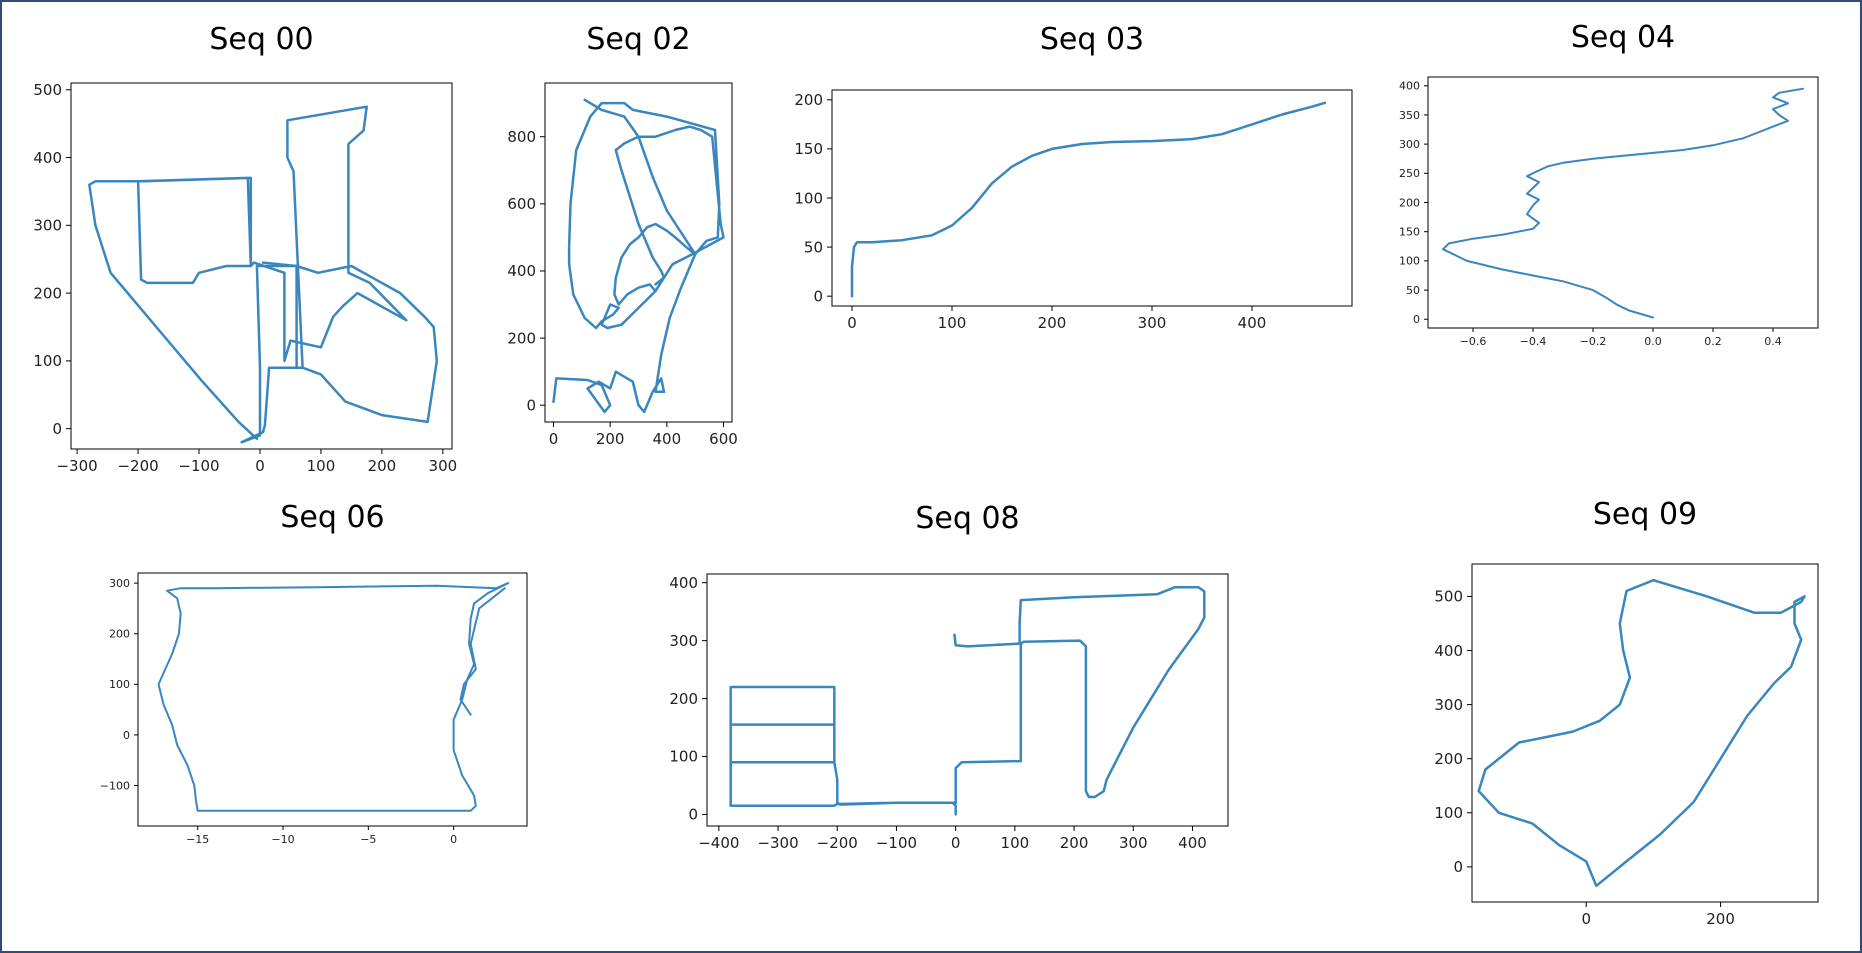 The height and width of the screenshot is (953, 1862). I want to click on y-tick-label: 600, so click(521, 204).